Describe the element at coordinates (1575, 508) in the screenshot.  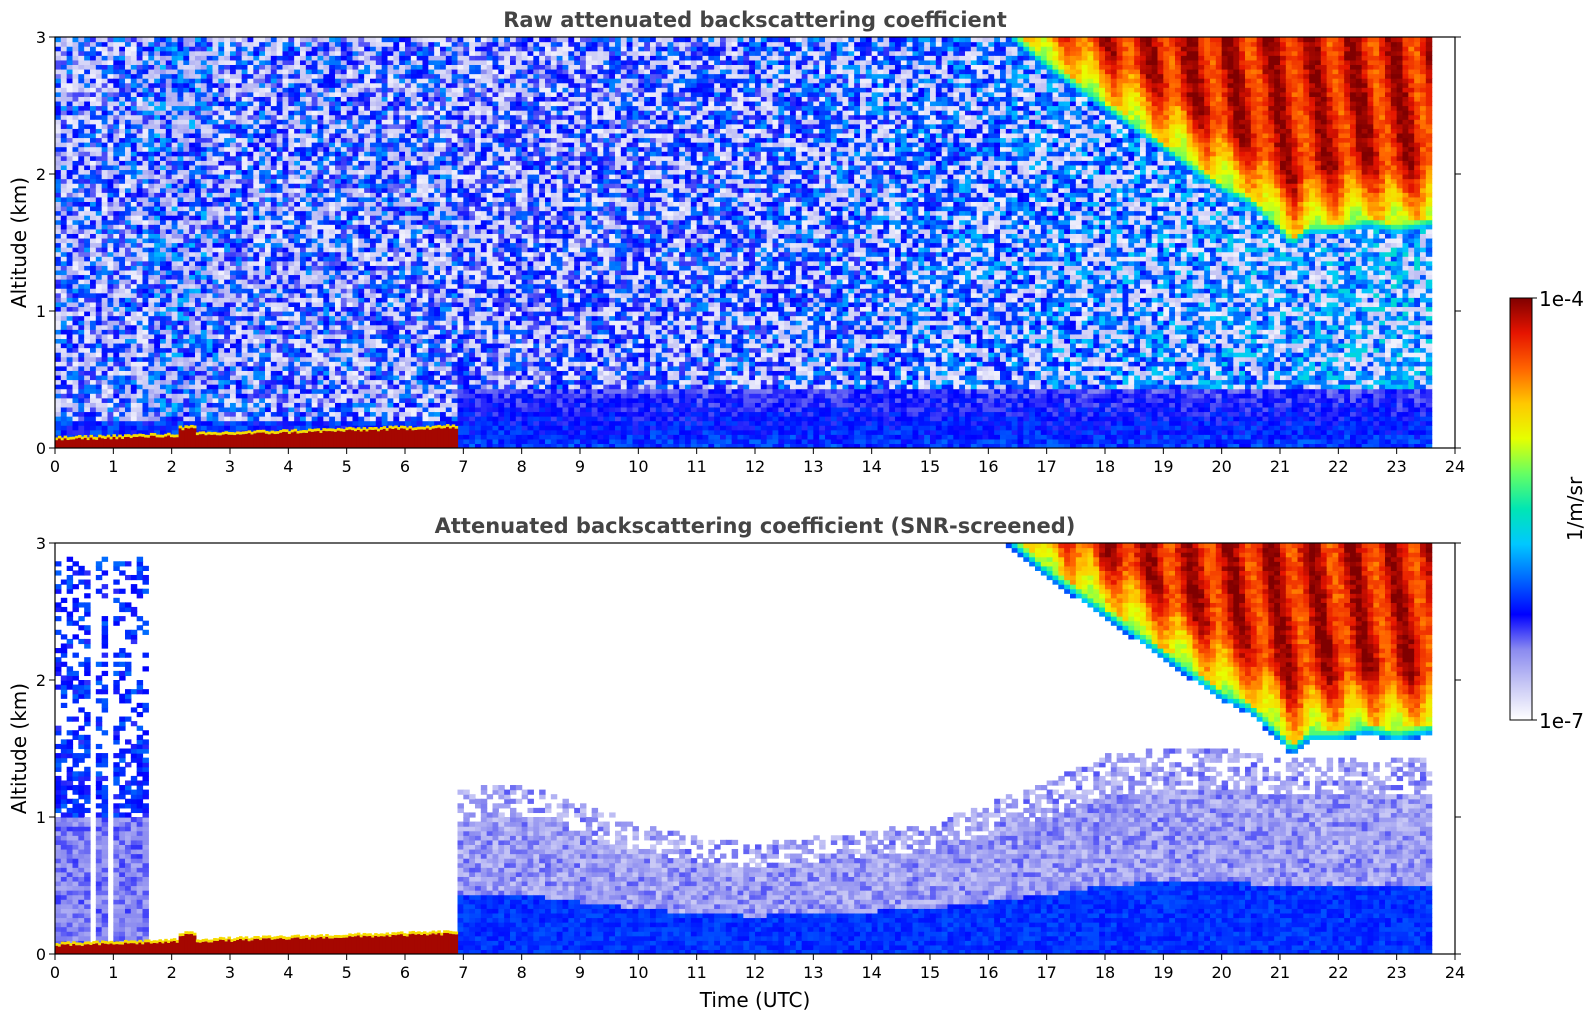
I see `colorbar-label: 1/m/sr` at that location.